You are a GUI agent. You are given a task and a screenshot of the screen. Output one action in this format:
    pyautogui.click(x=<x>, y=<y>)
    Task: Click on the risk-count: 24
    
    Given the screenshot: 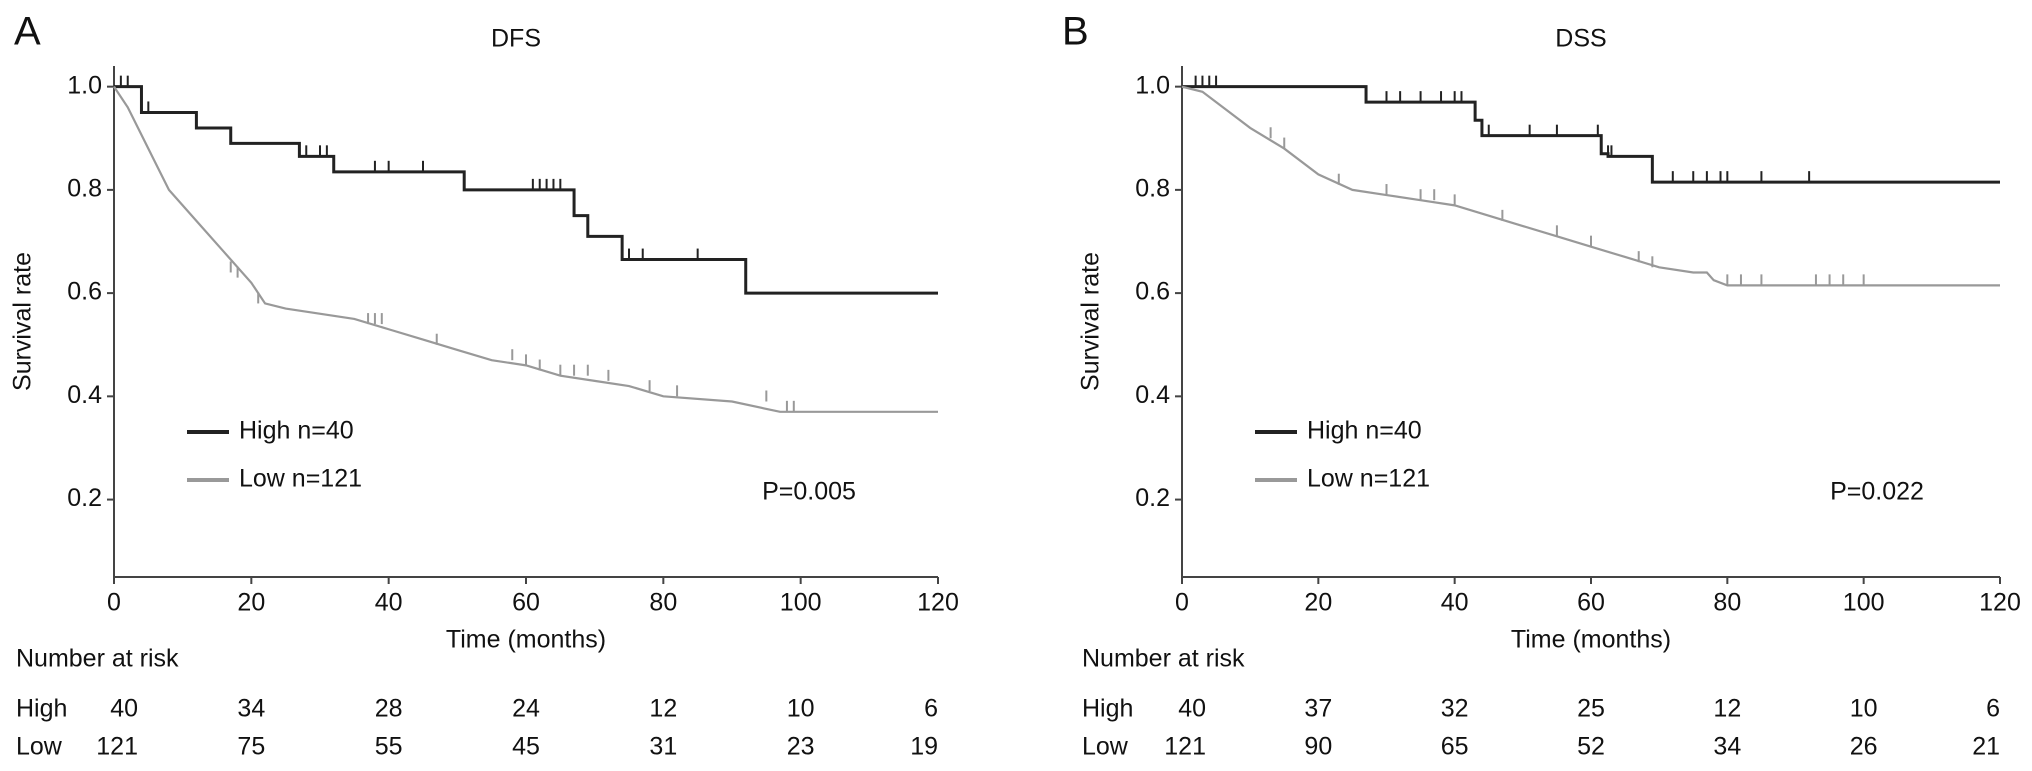 What is the action you would take?
    pyautogui.click(x=526, y=709)
    